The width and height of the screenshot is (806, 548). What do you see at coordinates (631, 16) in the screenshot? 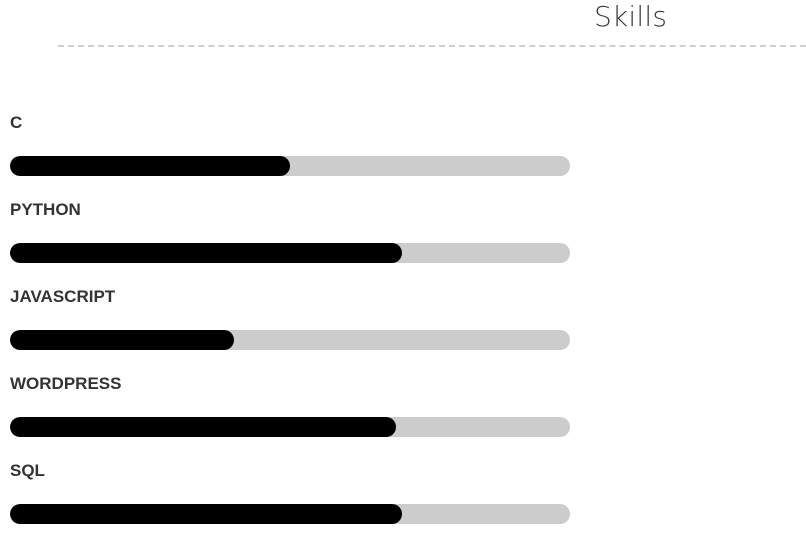
I see `section-title: Skills` at bounding box center [631, 16].